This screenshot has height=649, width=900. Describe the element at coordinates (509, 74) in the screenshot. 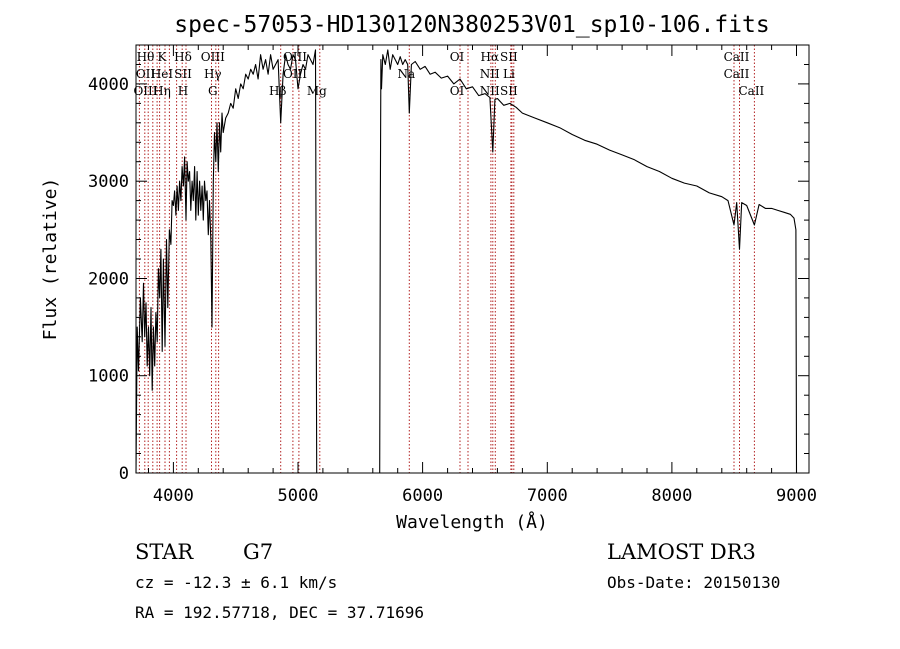

I see `spectral-line-label: Li` at that location.